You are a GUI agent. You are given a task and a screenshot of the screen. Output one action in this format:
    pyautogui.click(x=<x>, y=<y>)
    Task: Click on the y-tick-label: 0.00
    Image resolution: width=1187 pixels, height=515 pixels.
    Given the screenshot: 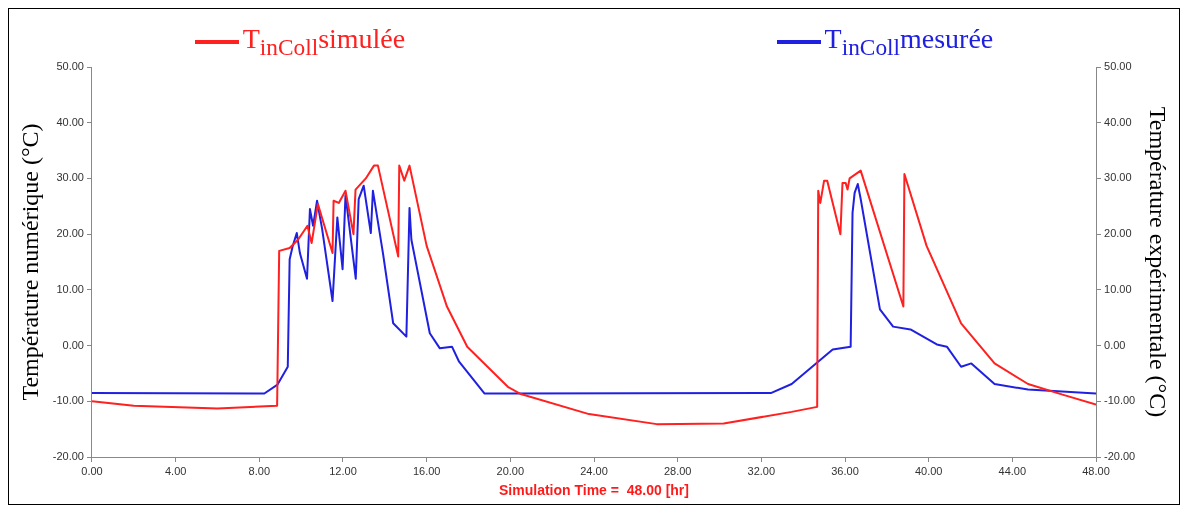 What is the action you would take?
    pyautogui.click(x=73, y=344)
    